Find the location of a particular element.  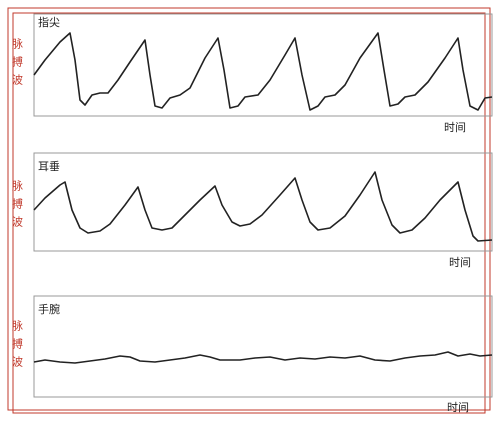

panel-label: 指尖 is located at coordinates (49, 22).